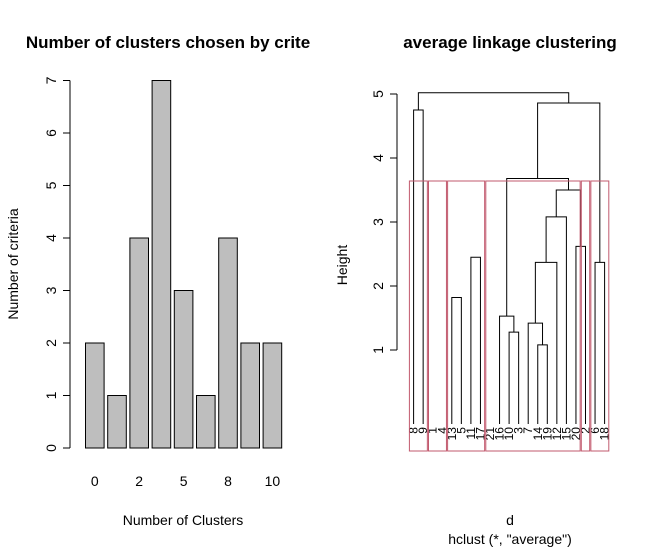 The image size is (657, 550). What do you see at coordinates (51, 185) in the screenshot?
I see `bar-y-tick-label: 5` at bounding box center [51, 185].